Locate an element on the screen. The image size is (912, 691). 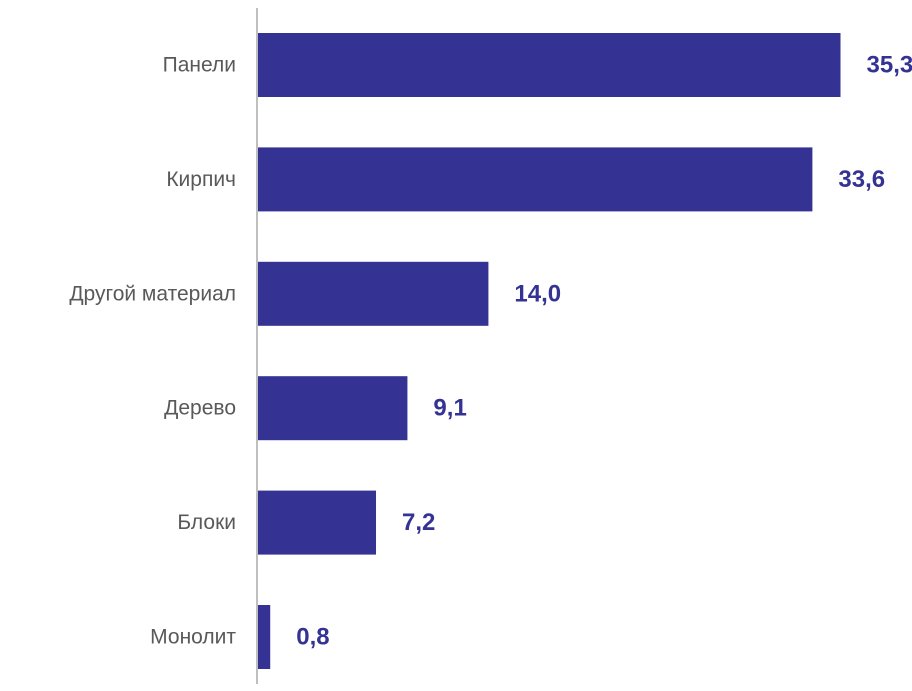
category-label: Блоки is located at coordinates (206, 522).